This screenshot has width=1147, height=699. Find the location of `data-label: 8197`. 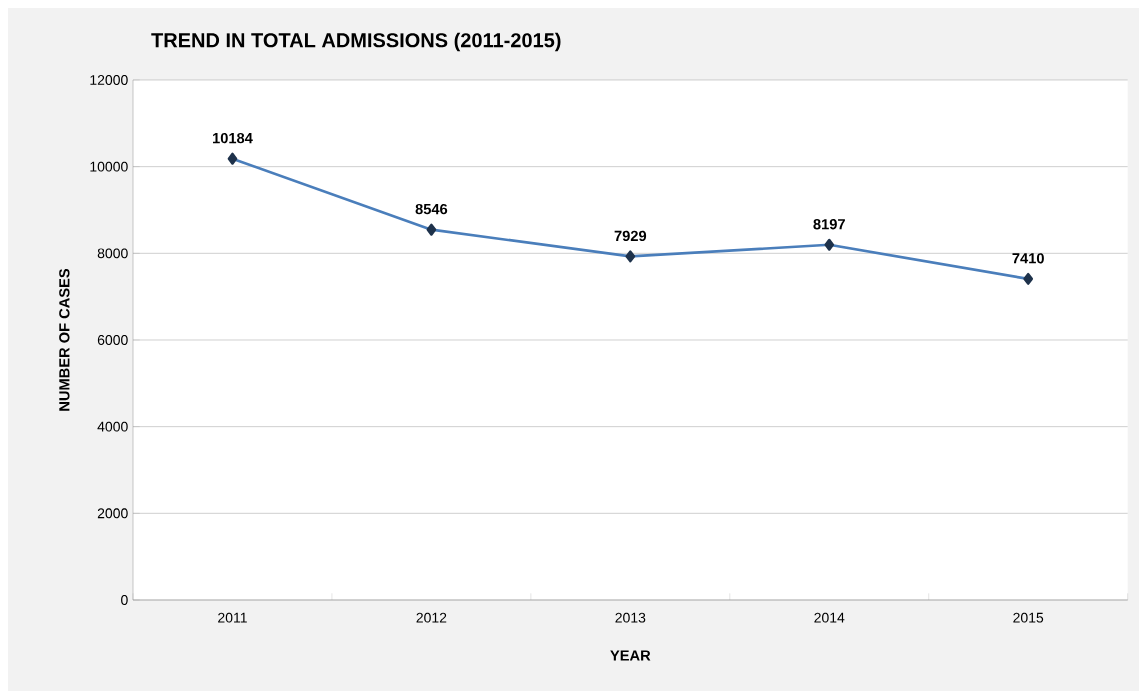

data-label: 8197 is located at coordinates (829, 224).